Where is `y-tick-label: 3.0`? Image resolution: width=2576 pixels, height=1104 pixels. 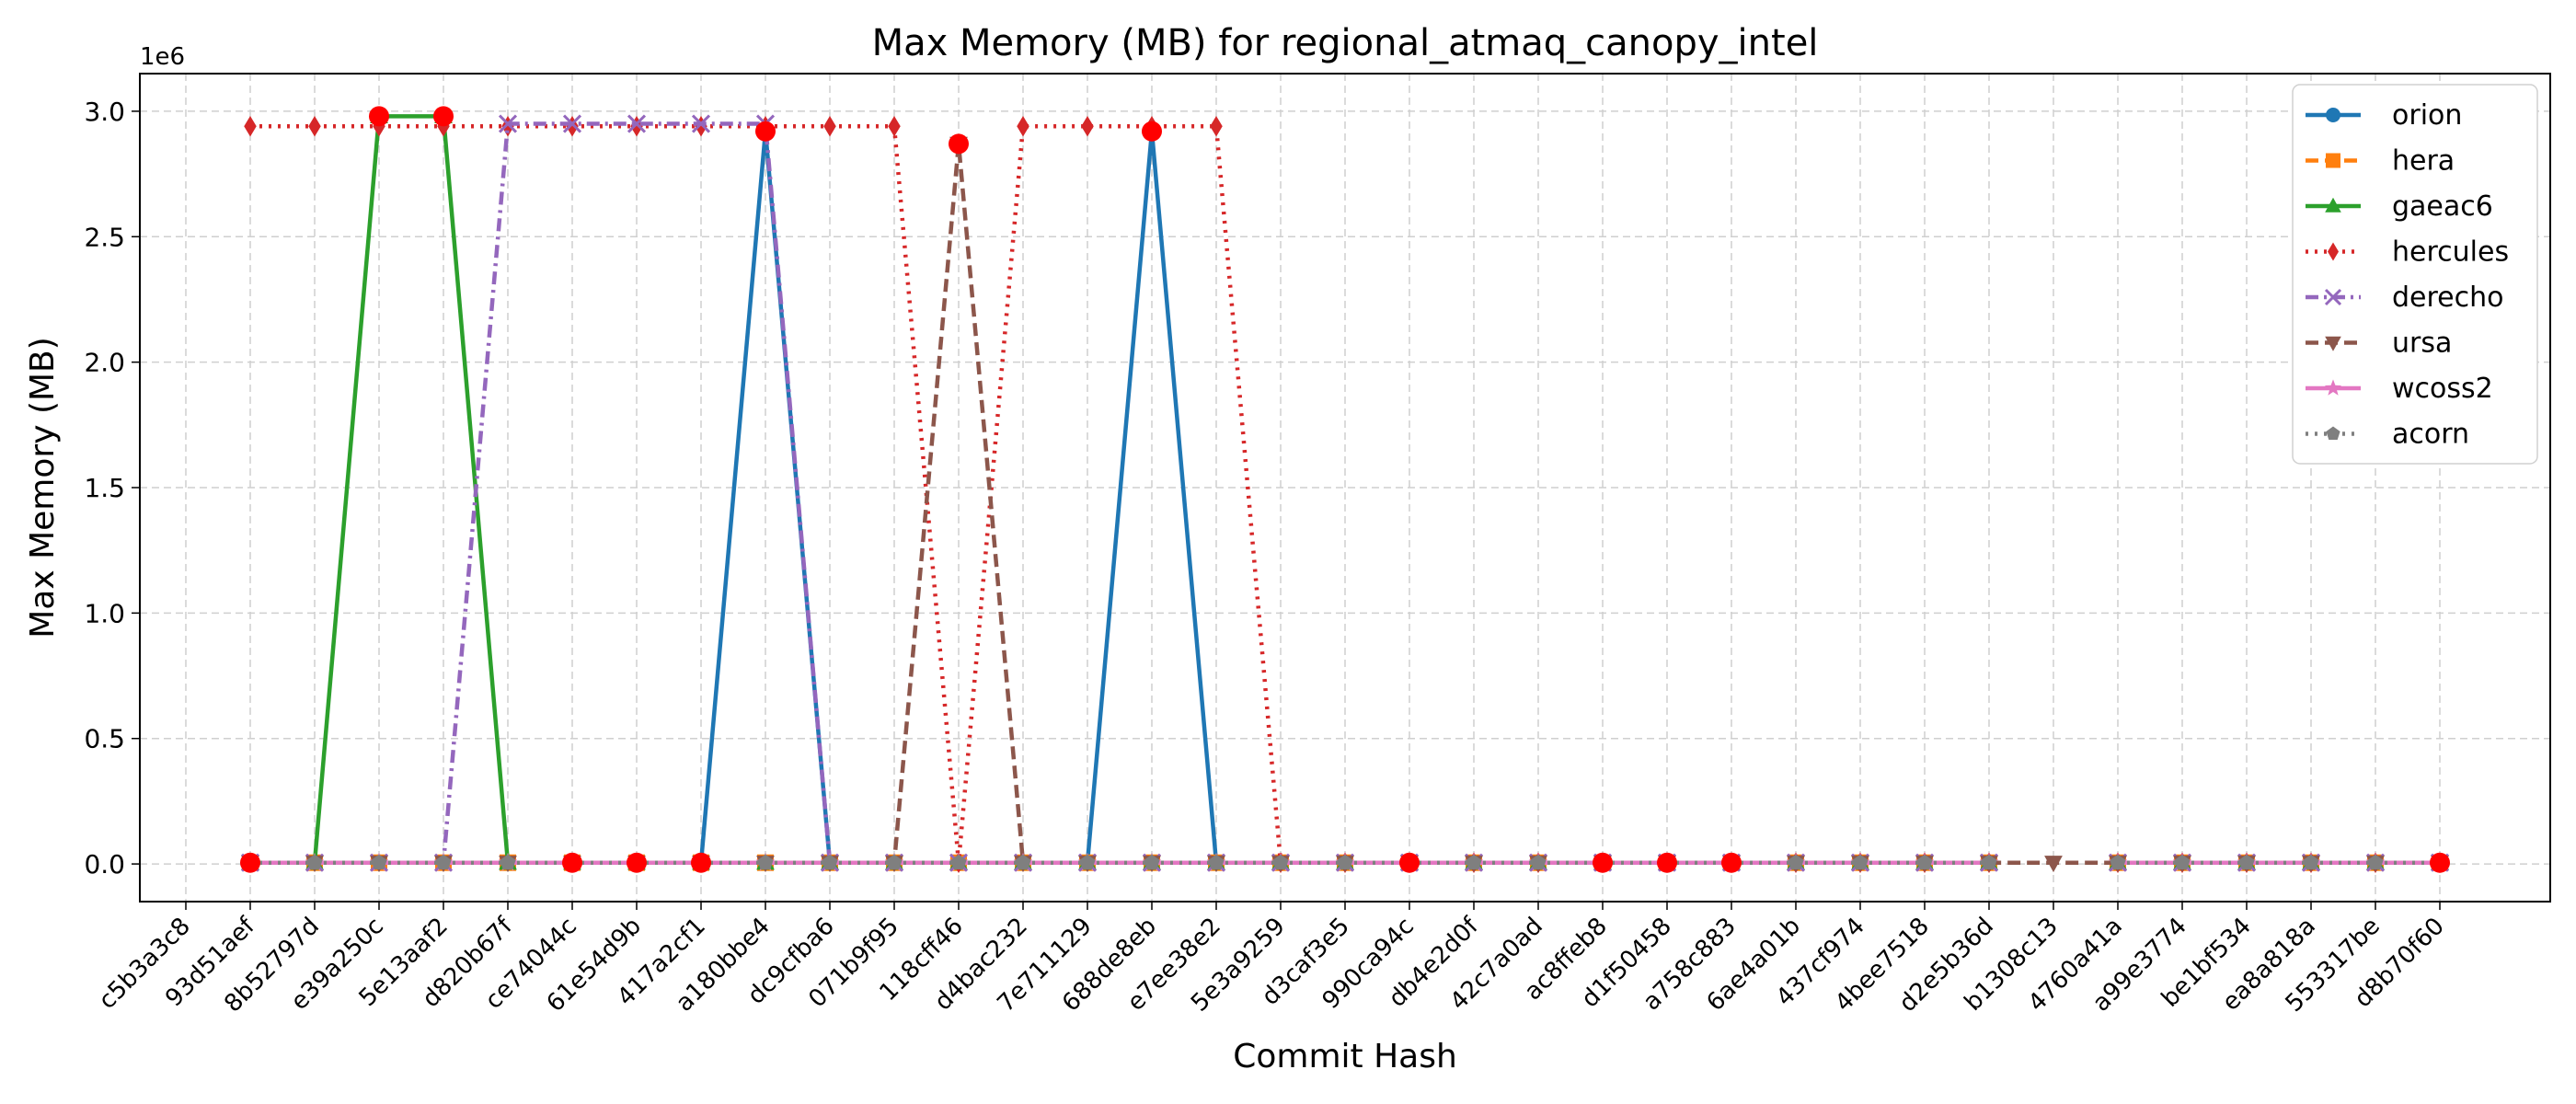
y-tick-label: 3.0 is located at coordinates (104, 112).